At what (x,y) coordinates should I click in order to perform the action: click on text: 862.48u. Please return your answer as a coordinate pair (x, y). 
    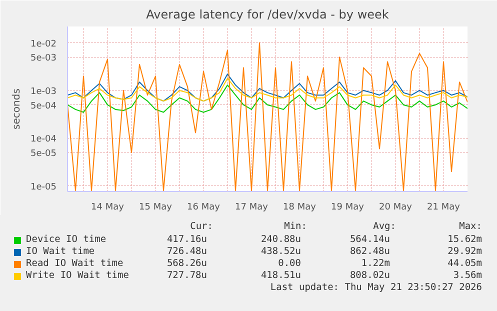
    Looking at the image, I should click on (370, 252).